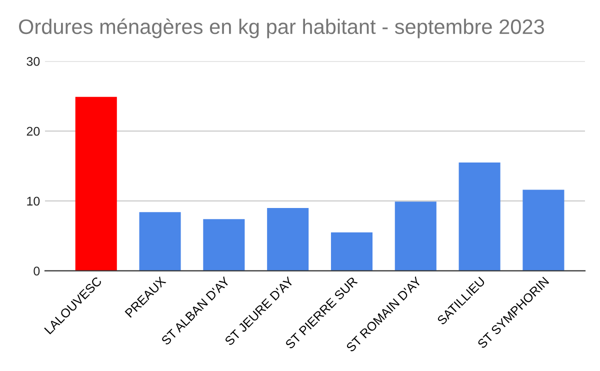 The width and height of the screenshot is (600, 371). Describe the element at coordinates (33, 61) in the screenshot. I see `y-tick-label: 30` at that location.